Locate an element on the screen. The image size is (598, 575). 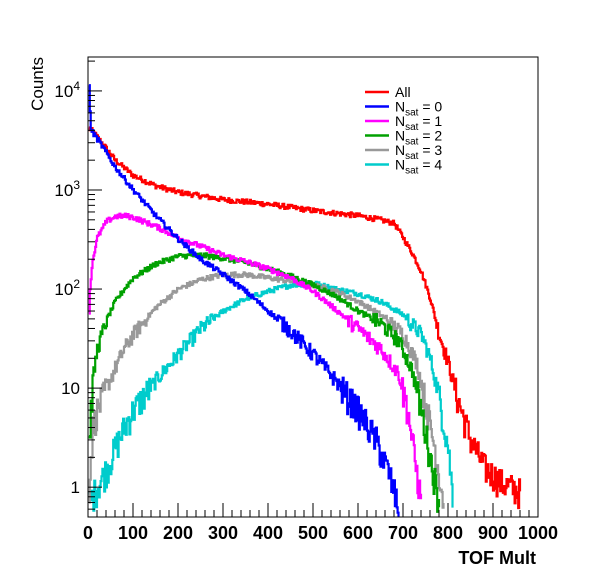
y-axis-title: Counts is located at coordinates (37, 84).